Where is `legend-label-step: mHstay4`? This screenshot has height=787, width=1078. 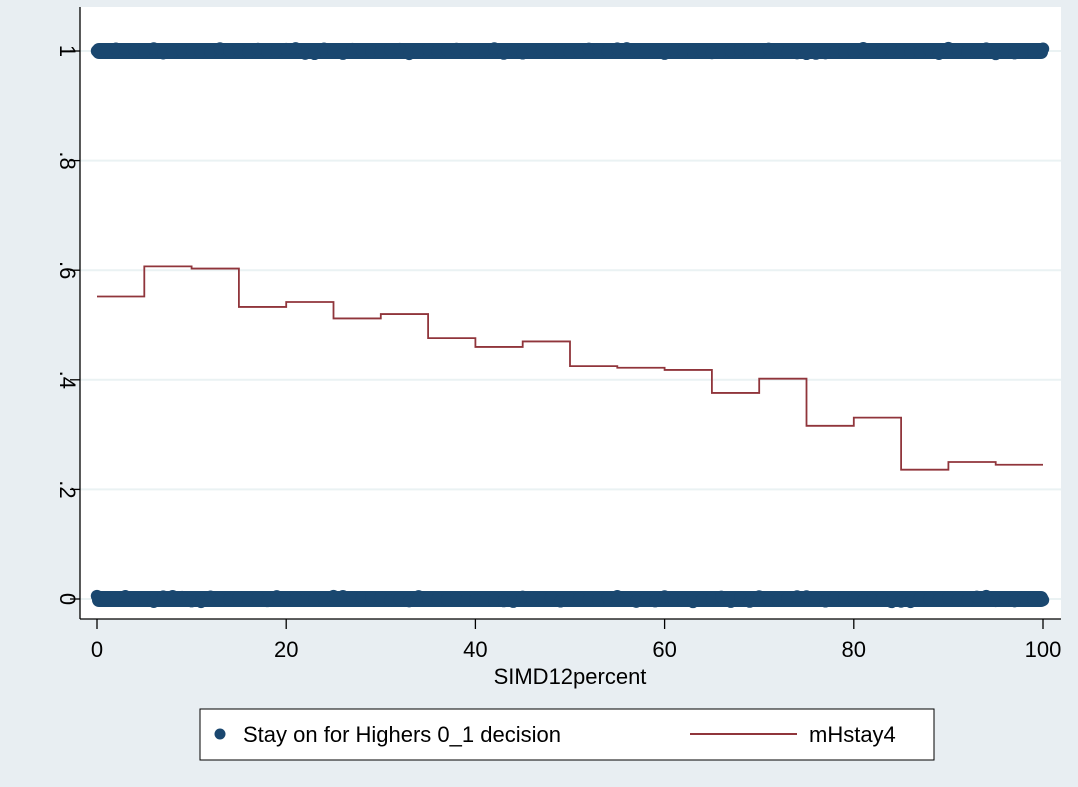
legend-label-step: mHstay4 is located at coordinates (852, 734).